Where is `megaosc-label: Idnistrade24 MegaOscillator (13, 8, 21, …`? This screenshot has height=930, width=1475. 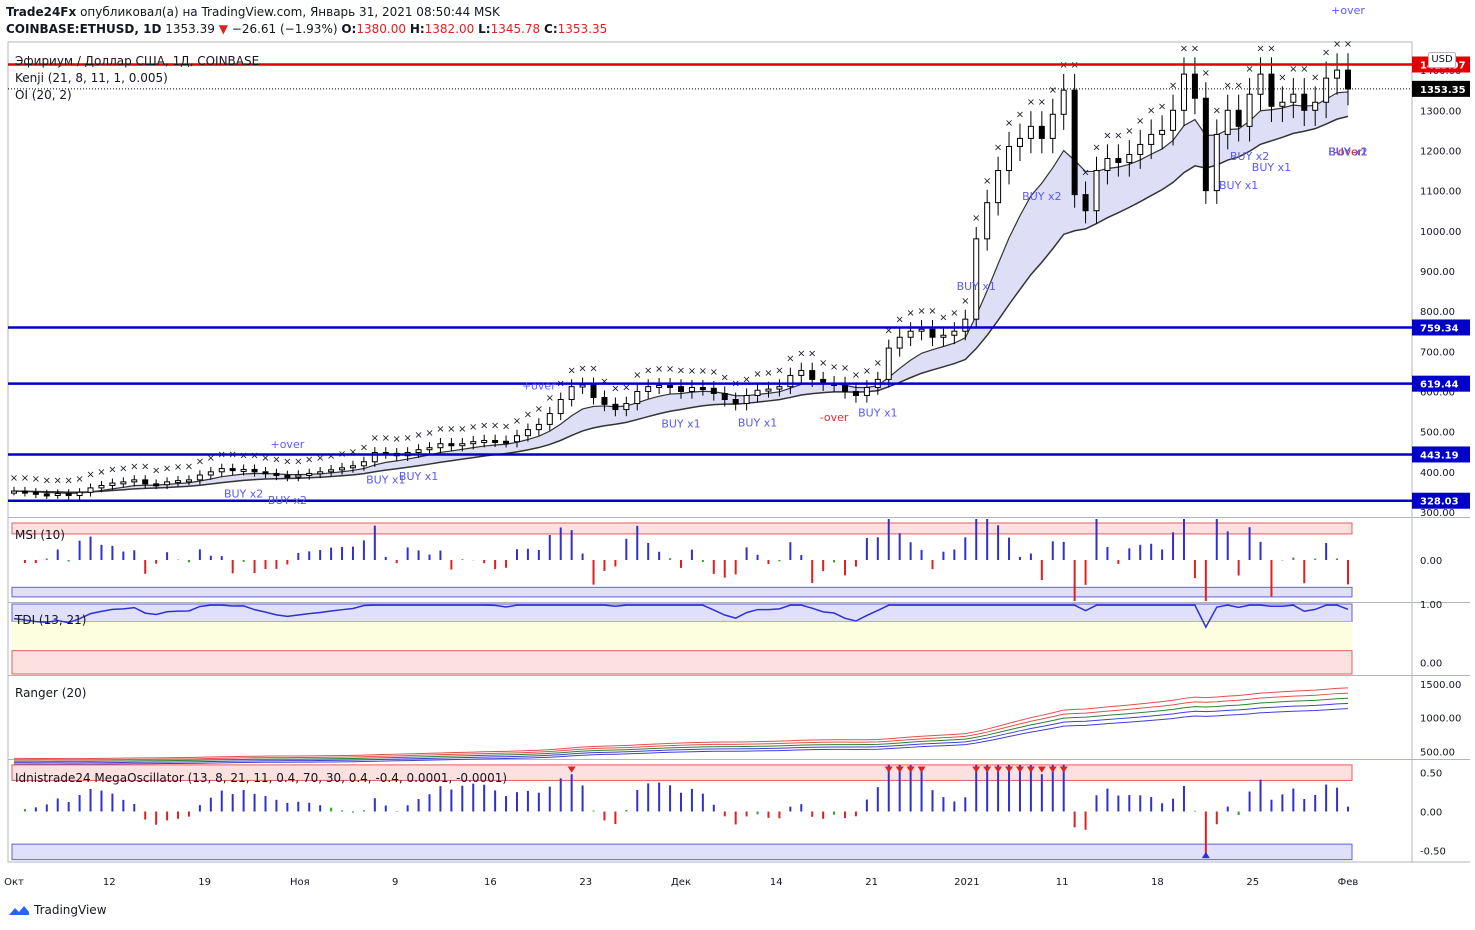 megaosc-label: Idnistrade24 MegaOscillator (13, 8, 21, … is located at coordinates (261, 778).